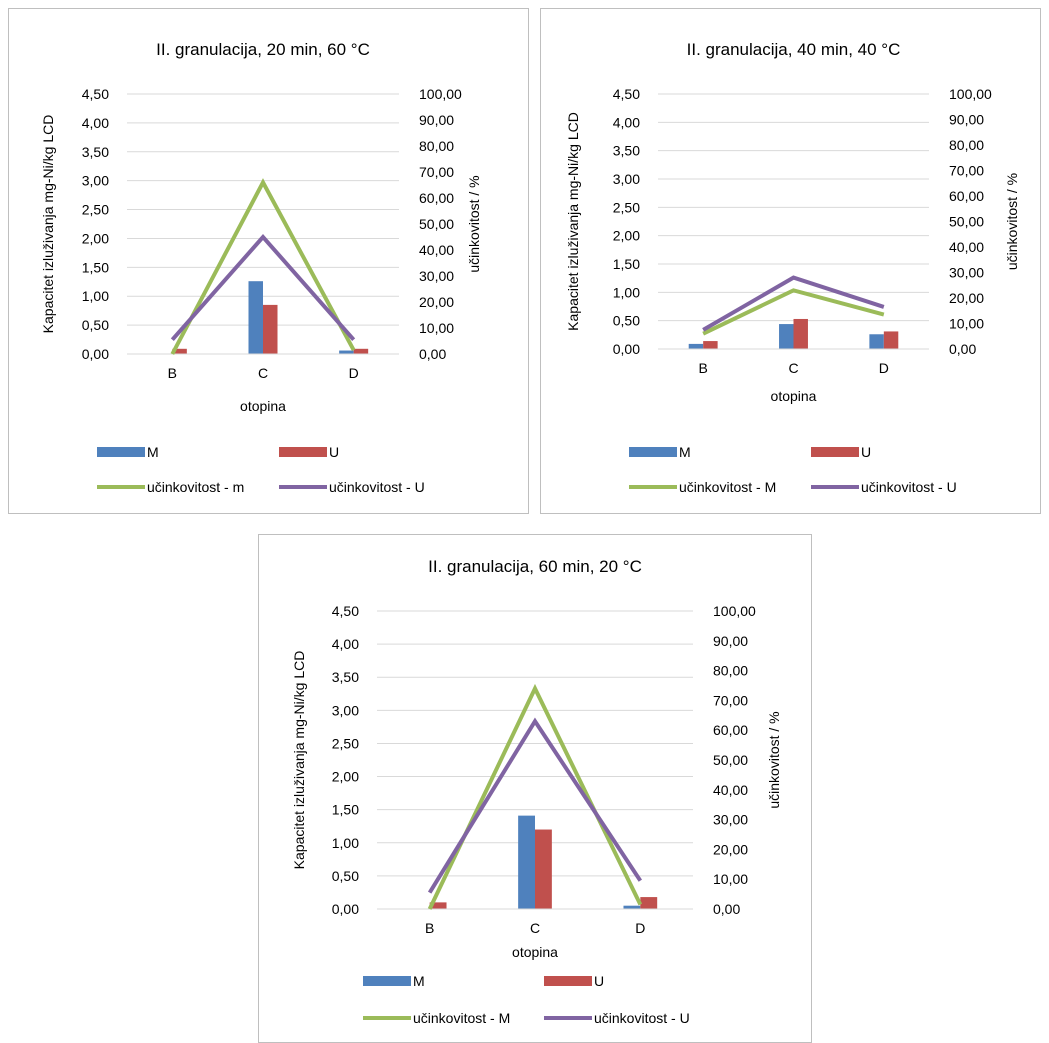  I want to click on y-tick-label: 0,50, so click(95, 325).